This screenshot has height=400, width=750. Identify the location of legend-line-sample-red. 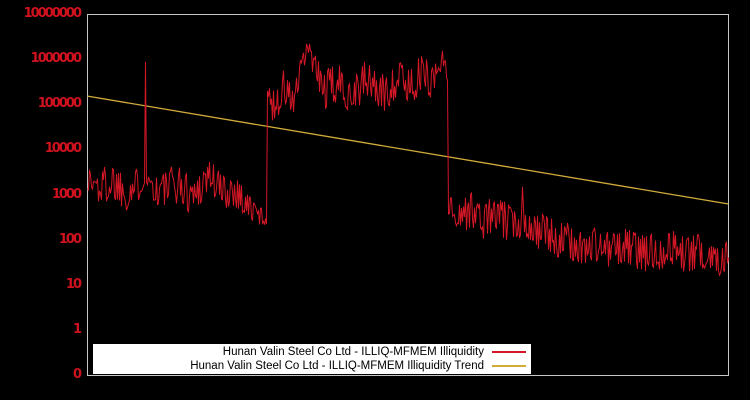
(509, 352).